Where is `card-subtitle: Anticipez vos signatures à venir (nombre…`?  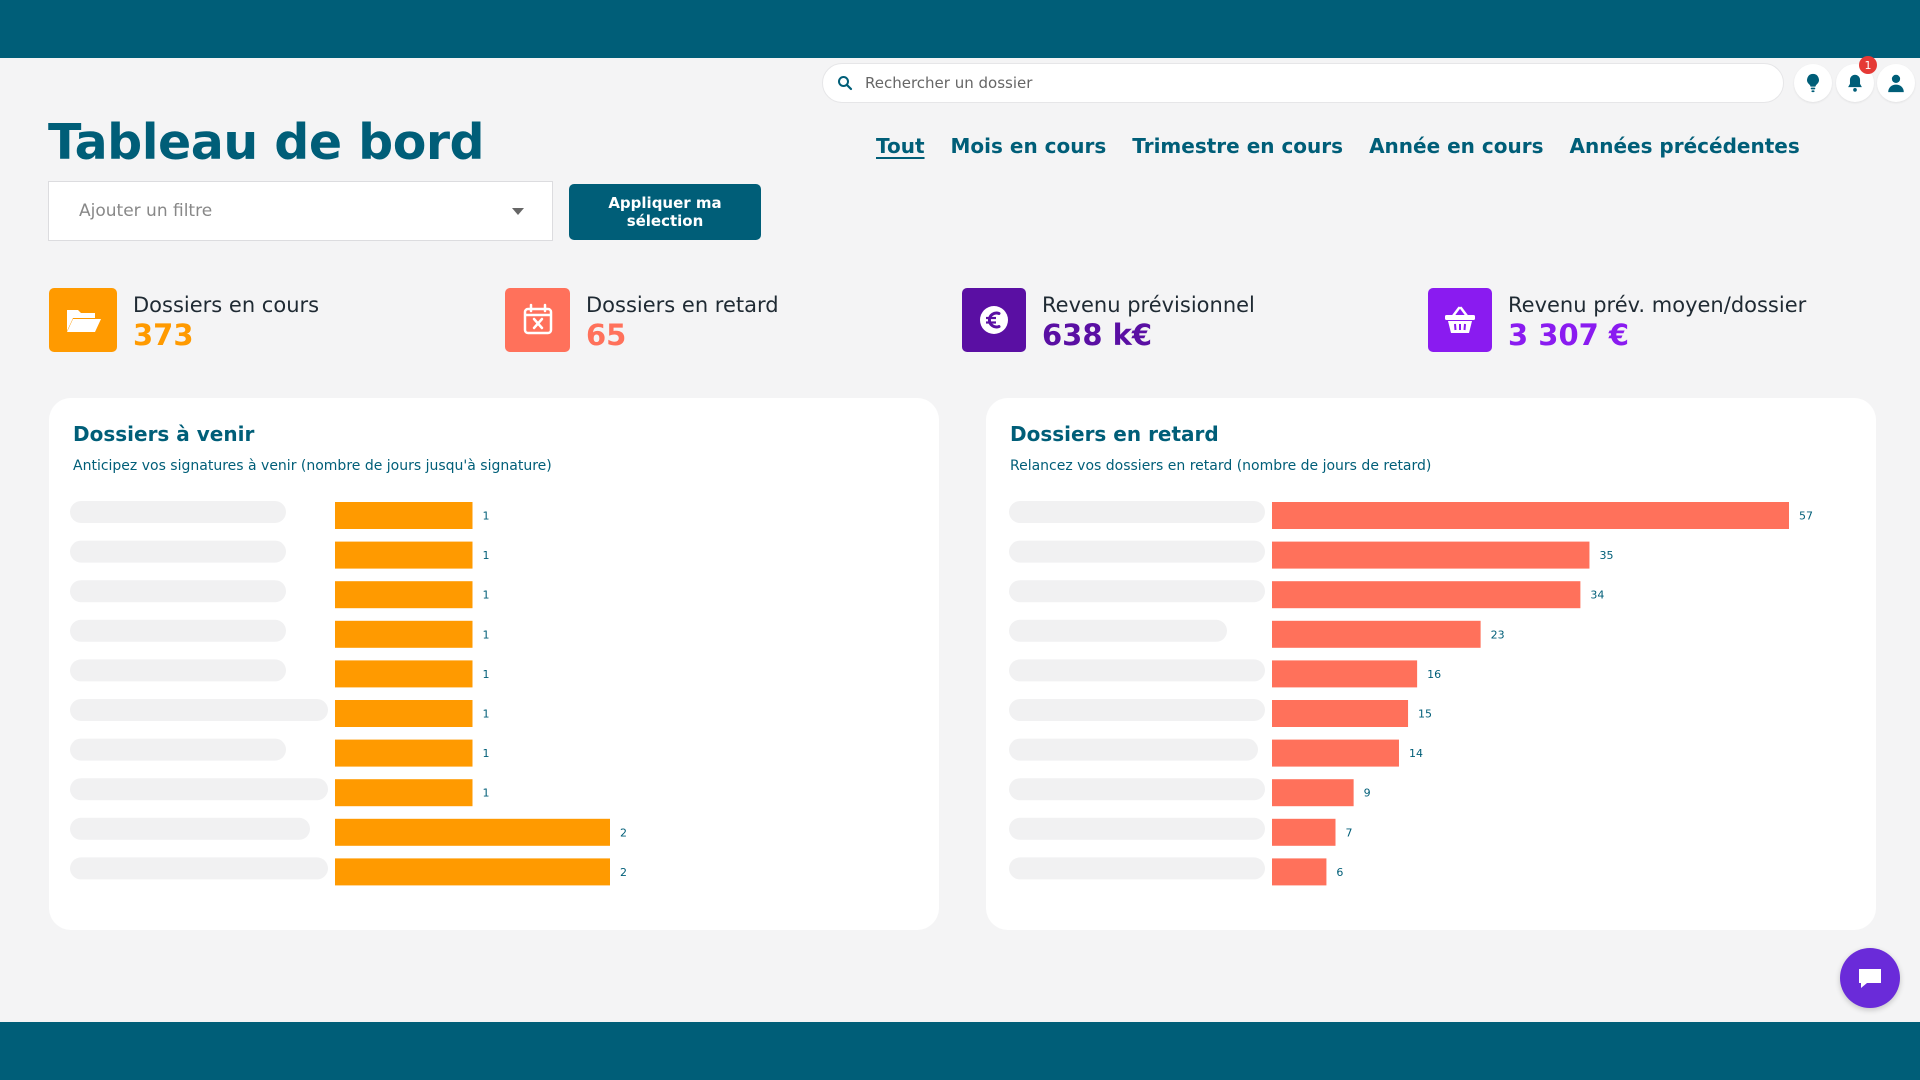
card-subtitle: Anticipez vos signatures à venir (nombre… is located at coordinates (312, 466).